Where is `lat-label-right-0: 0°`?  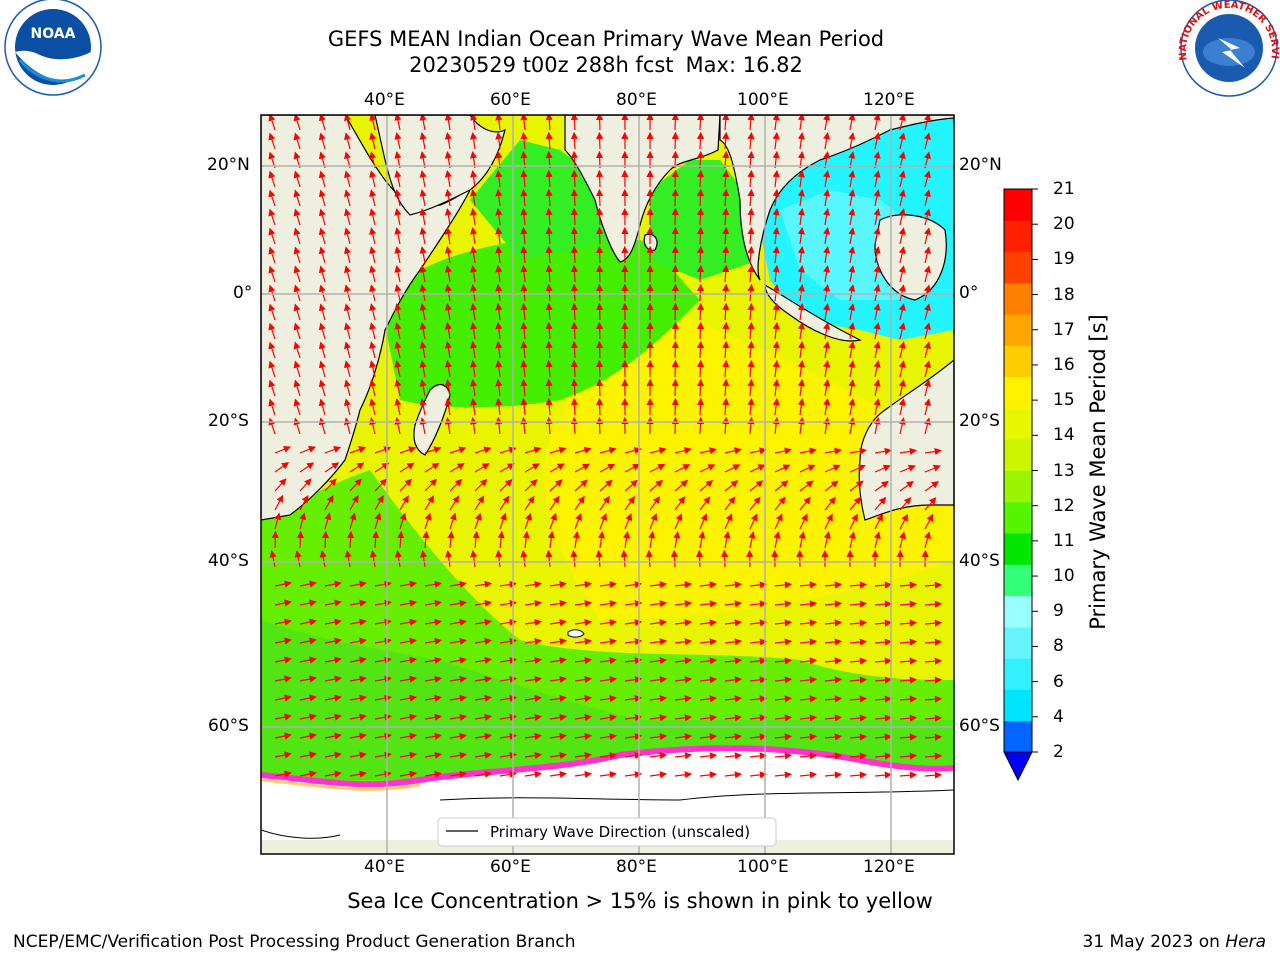
lat-label-right-0: 0° is located at coordinates (969, 293).